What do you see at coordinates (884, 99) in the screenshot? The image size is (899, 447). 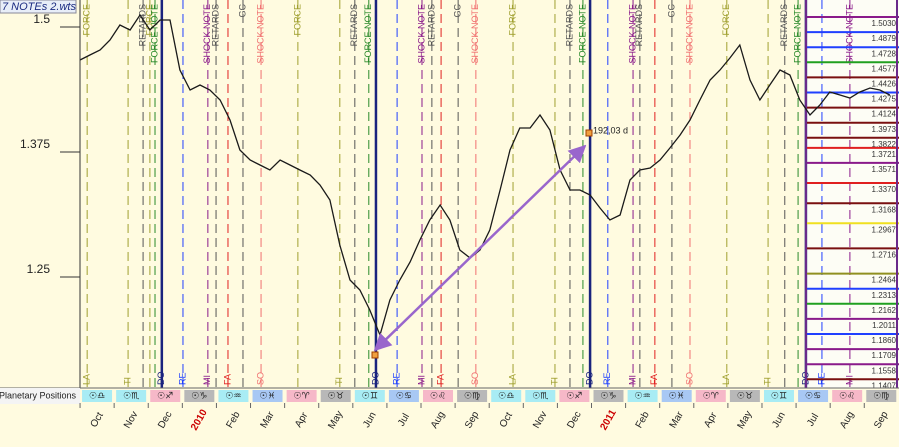 I see `level-label: 1.4275` at bounding box center [884, 99].